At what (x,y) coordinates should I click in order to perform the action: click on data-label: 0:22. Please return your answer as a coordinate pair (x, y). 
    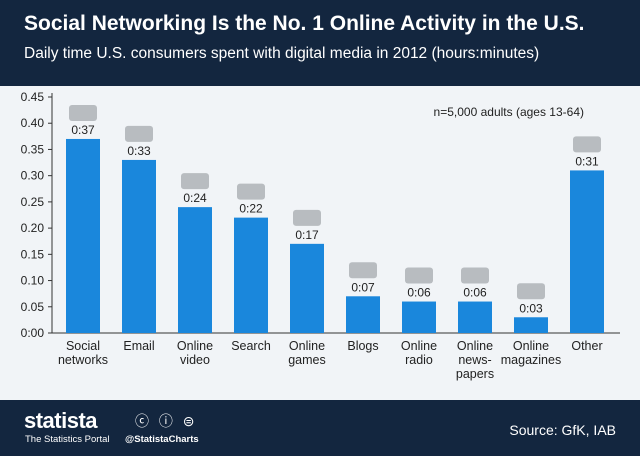
    Looking at the image, I should click on (251, 209).